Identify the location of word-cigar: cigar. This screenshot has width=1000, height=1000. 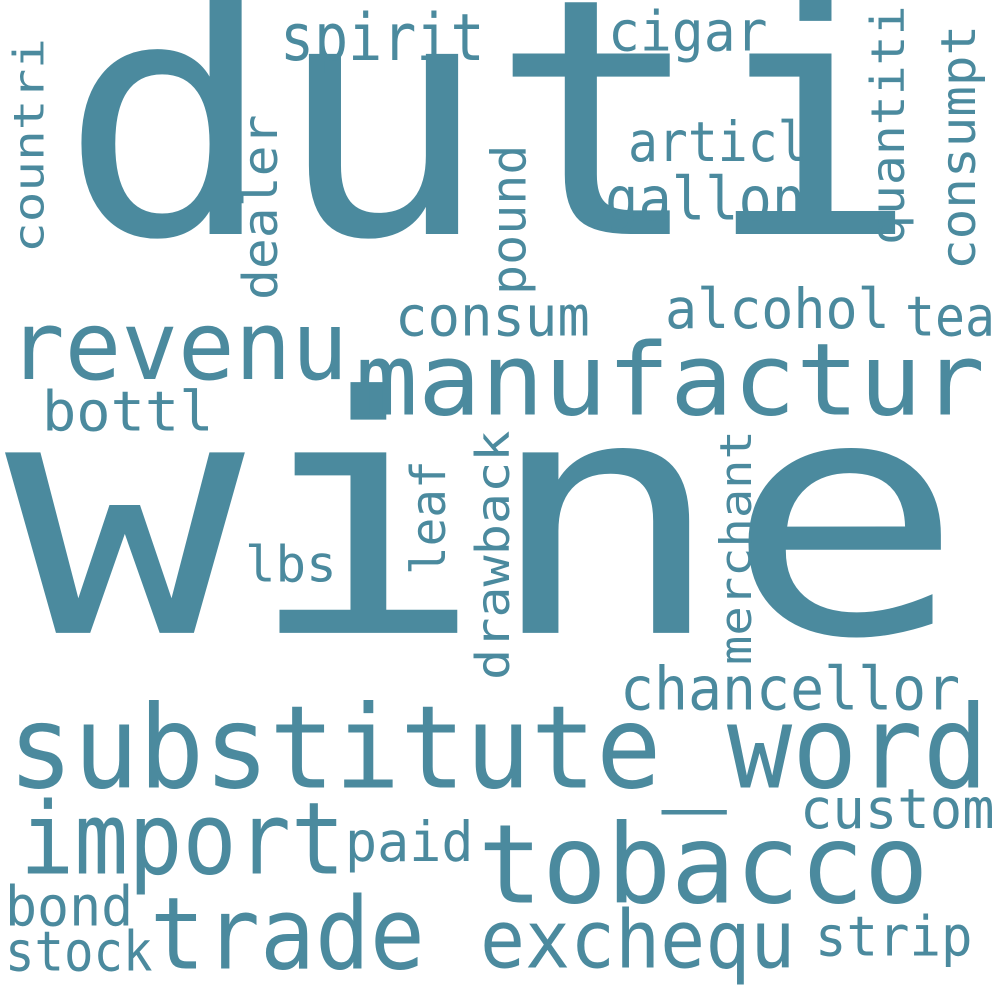
(688, 32).